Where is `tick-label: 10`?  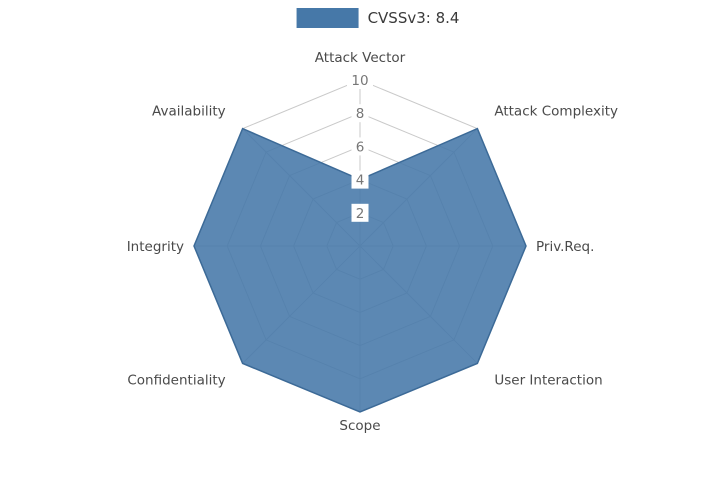 tick-label: 10 is located at coordinates (359, 81).